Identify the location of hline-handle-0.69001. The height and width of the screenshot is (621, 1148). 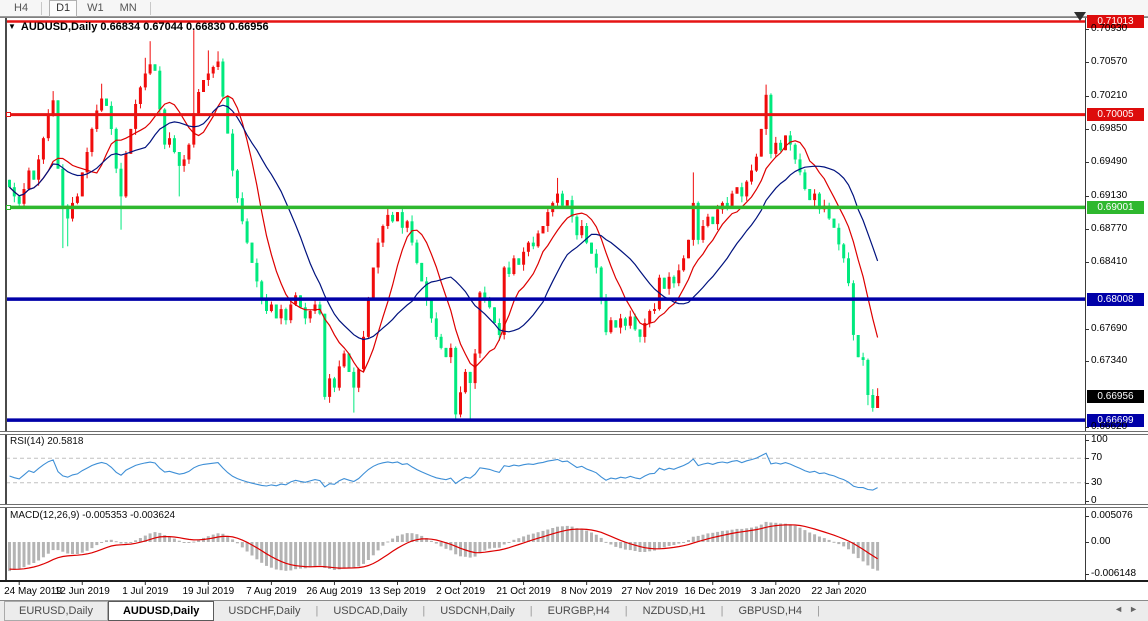
(8, 207).